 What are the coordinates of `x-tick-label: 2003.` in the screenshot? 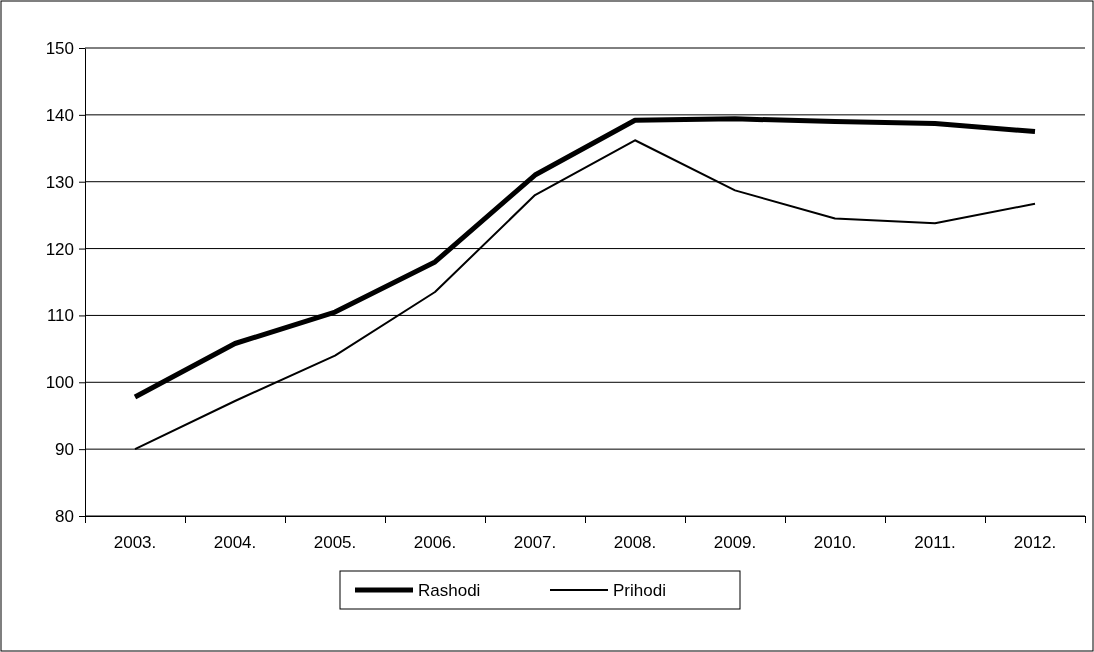 It's located at (135, 542).